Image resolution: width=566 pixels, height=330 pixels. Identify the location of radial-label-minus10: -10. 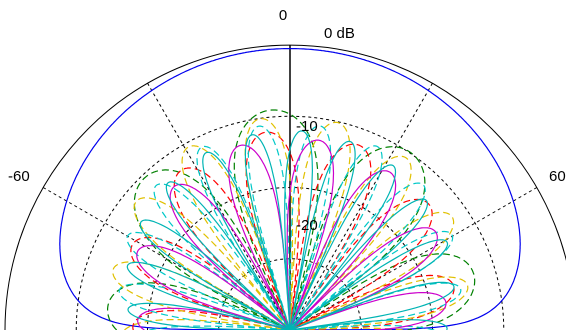
(307, 126).